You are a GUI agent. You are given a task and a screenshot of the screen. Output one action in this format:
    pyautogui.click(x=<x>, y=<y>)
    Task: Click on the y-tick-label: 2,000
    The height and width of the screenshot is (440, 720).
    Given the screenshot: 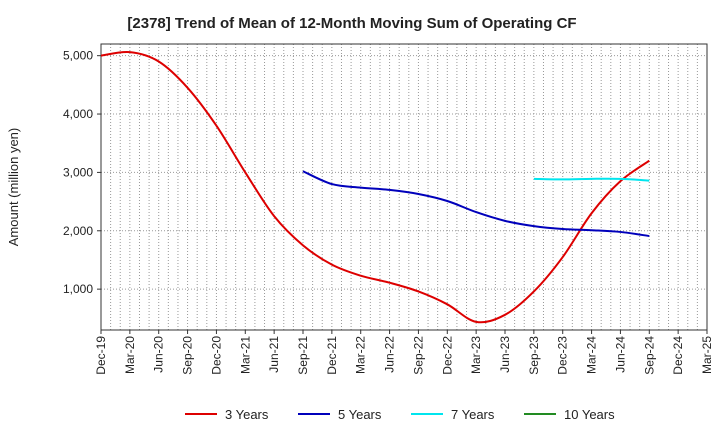 What is the action you would take?
    pyautogui.click(x=78, y=231)
    